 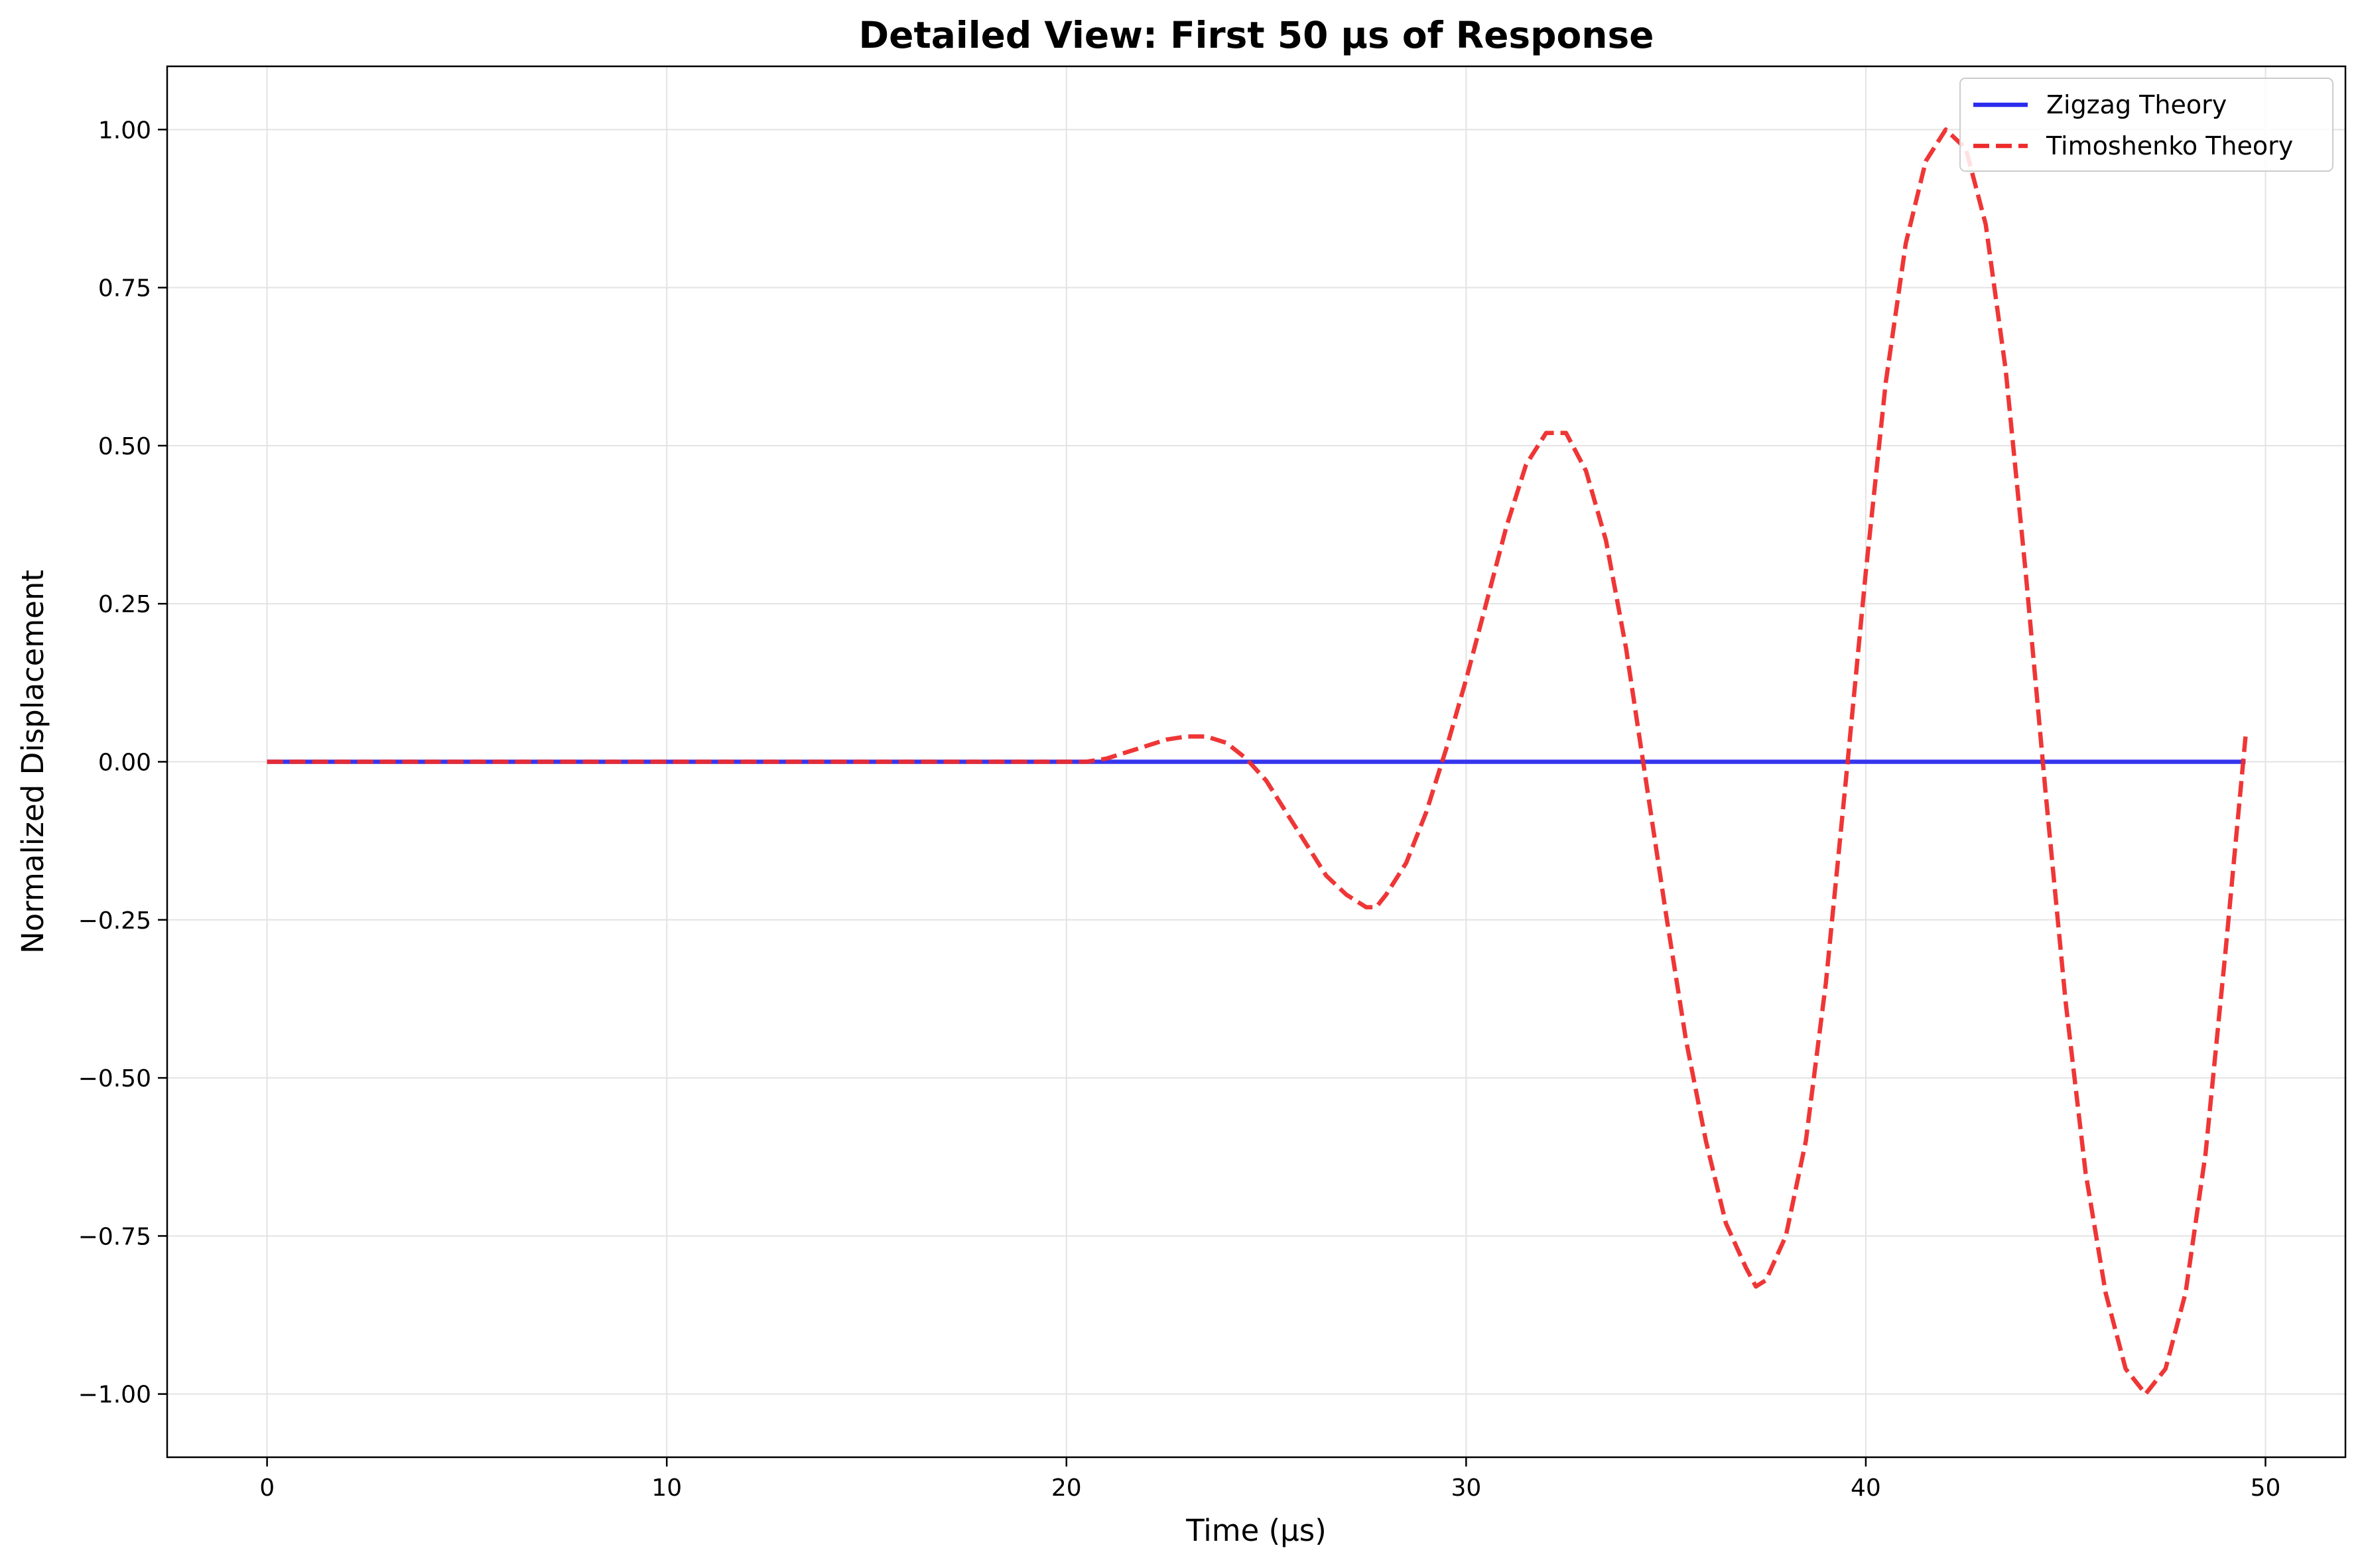 I want to click on y-tick-label: −1.00, so click(x=114, y=1395).